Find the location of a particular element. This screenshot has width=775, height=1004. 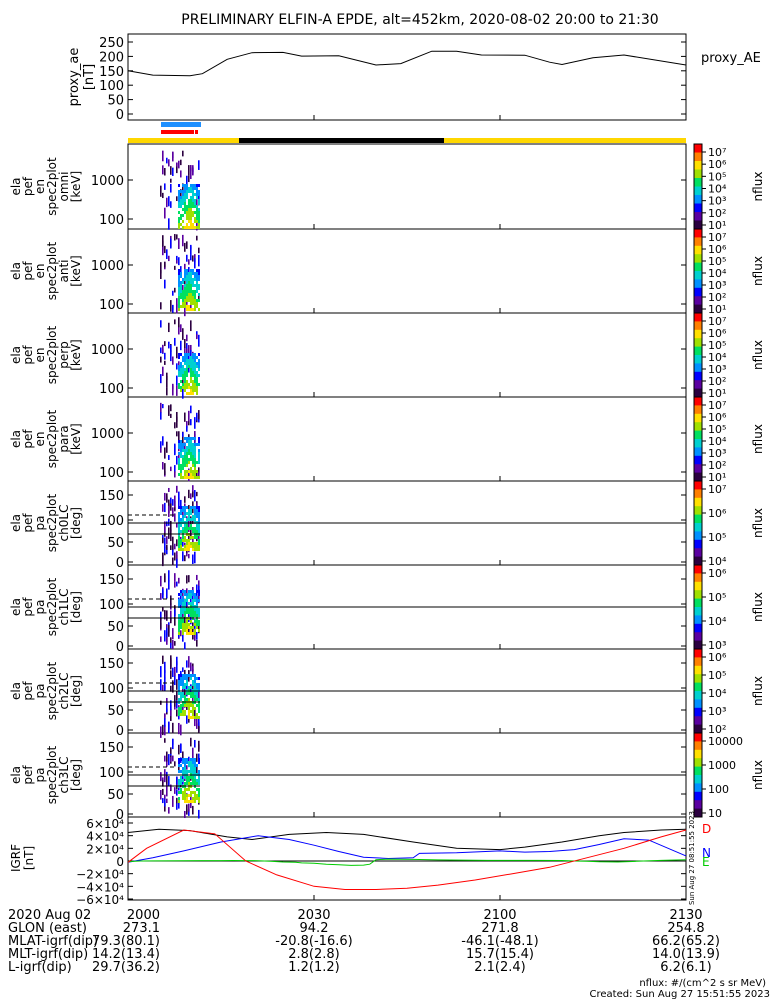

colorbar-label: 10⁵ is located at coordinates (717, 597).